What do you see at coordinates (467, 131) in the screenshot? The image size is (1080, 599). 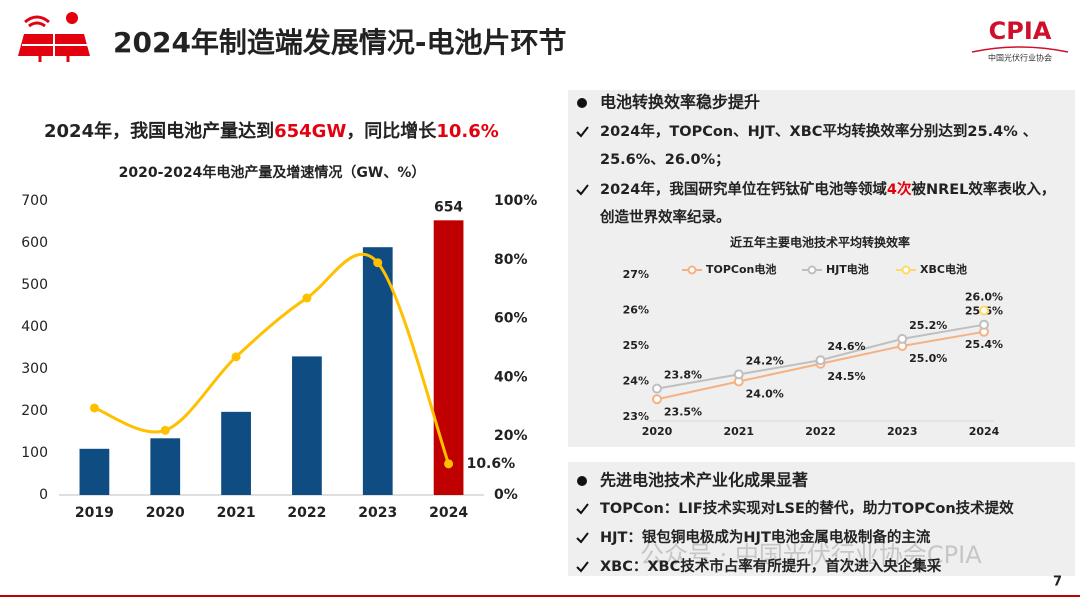 I see `text-run: 10.6%` at bounding box center [467, 131].